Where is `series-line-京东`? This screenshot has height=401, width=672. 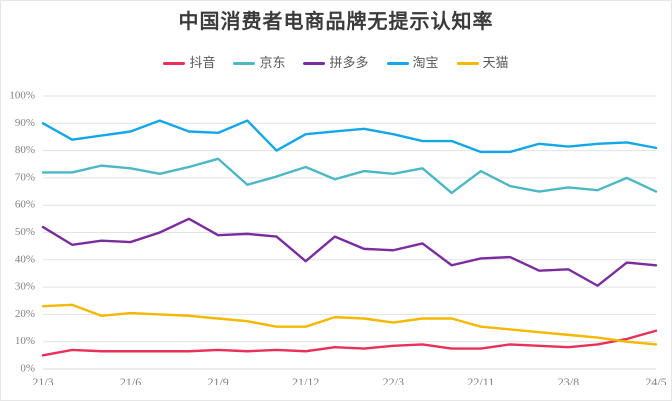 series-line-京东 is located at coordinates (349, 176).